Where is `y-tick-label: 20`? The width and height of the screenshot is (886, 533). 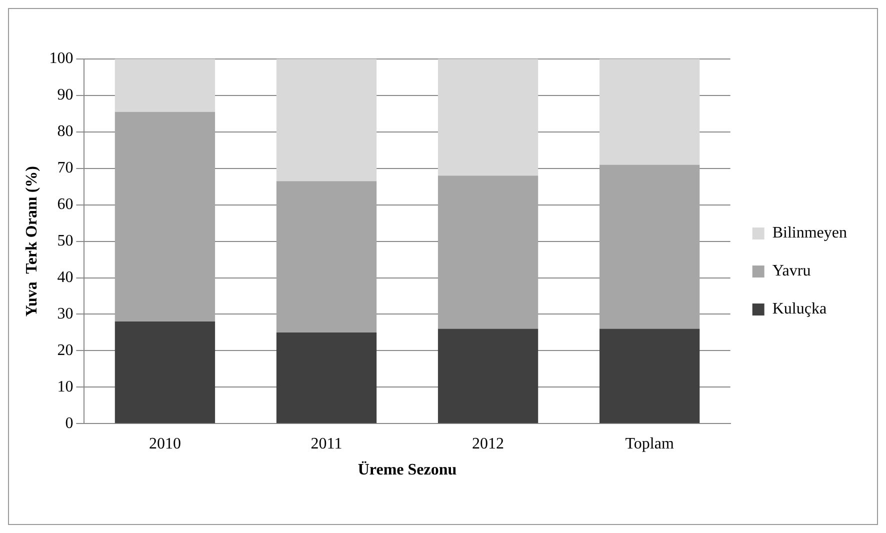
y-tick-label: 20 is located at coordinates (65, 350).